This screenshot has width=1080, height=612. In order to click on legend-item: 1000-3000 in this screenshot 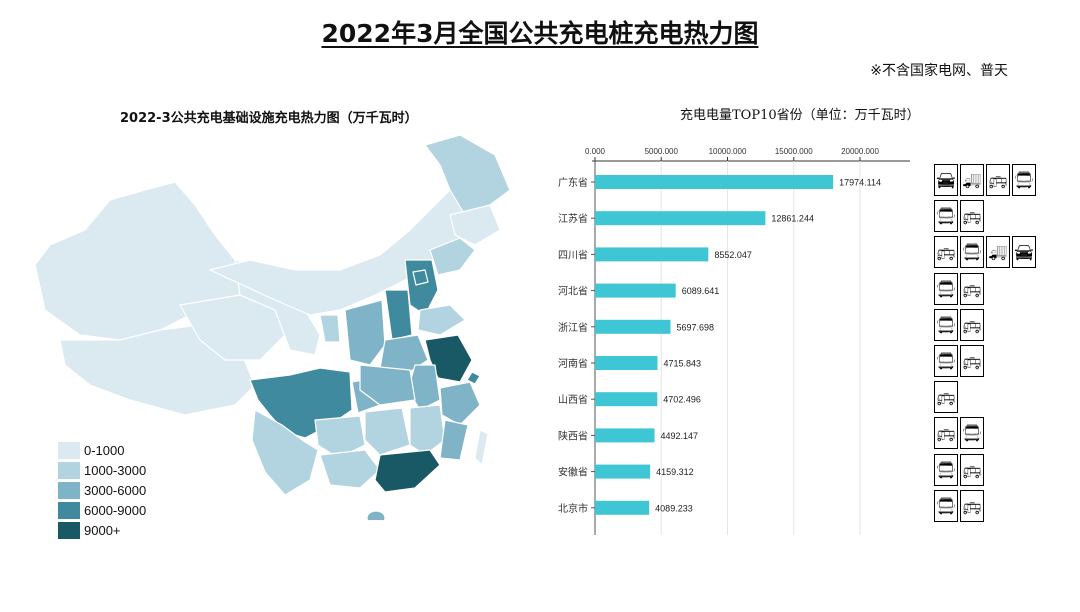, I will do `click(102, 470)`.